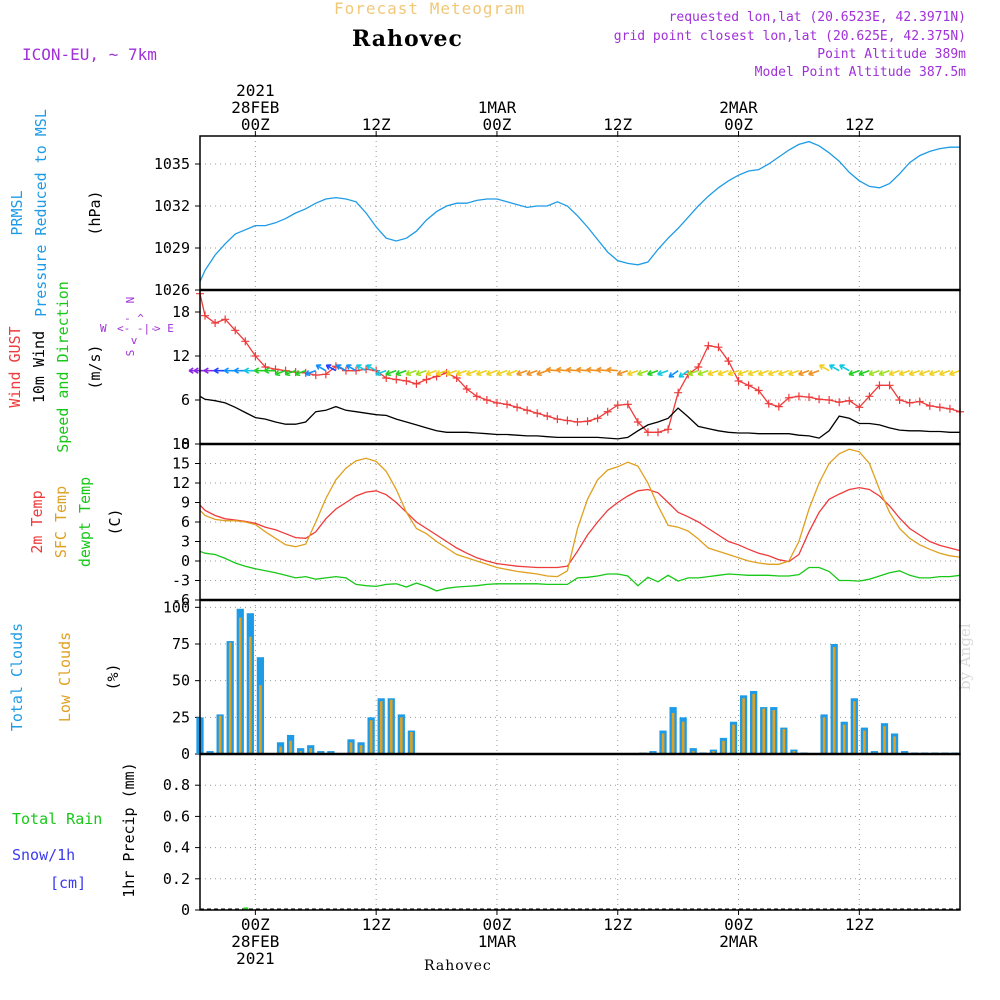 The height and width of the screenshot is (1000, 1000). I want to click on compass-north-arrow: - ^, so click(134, 318).